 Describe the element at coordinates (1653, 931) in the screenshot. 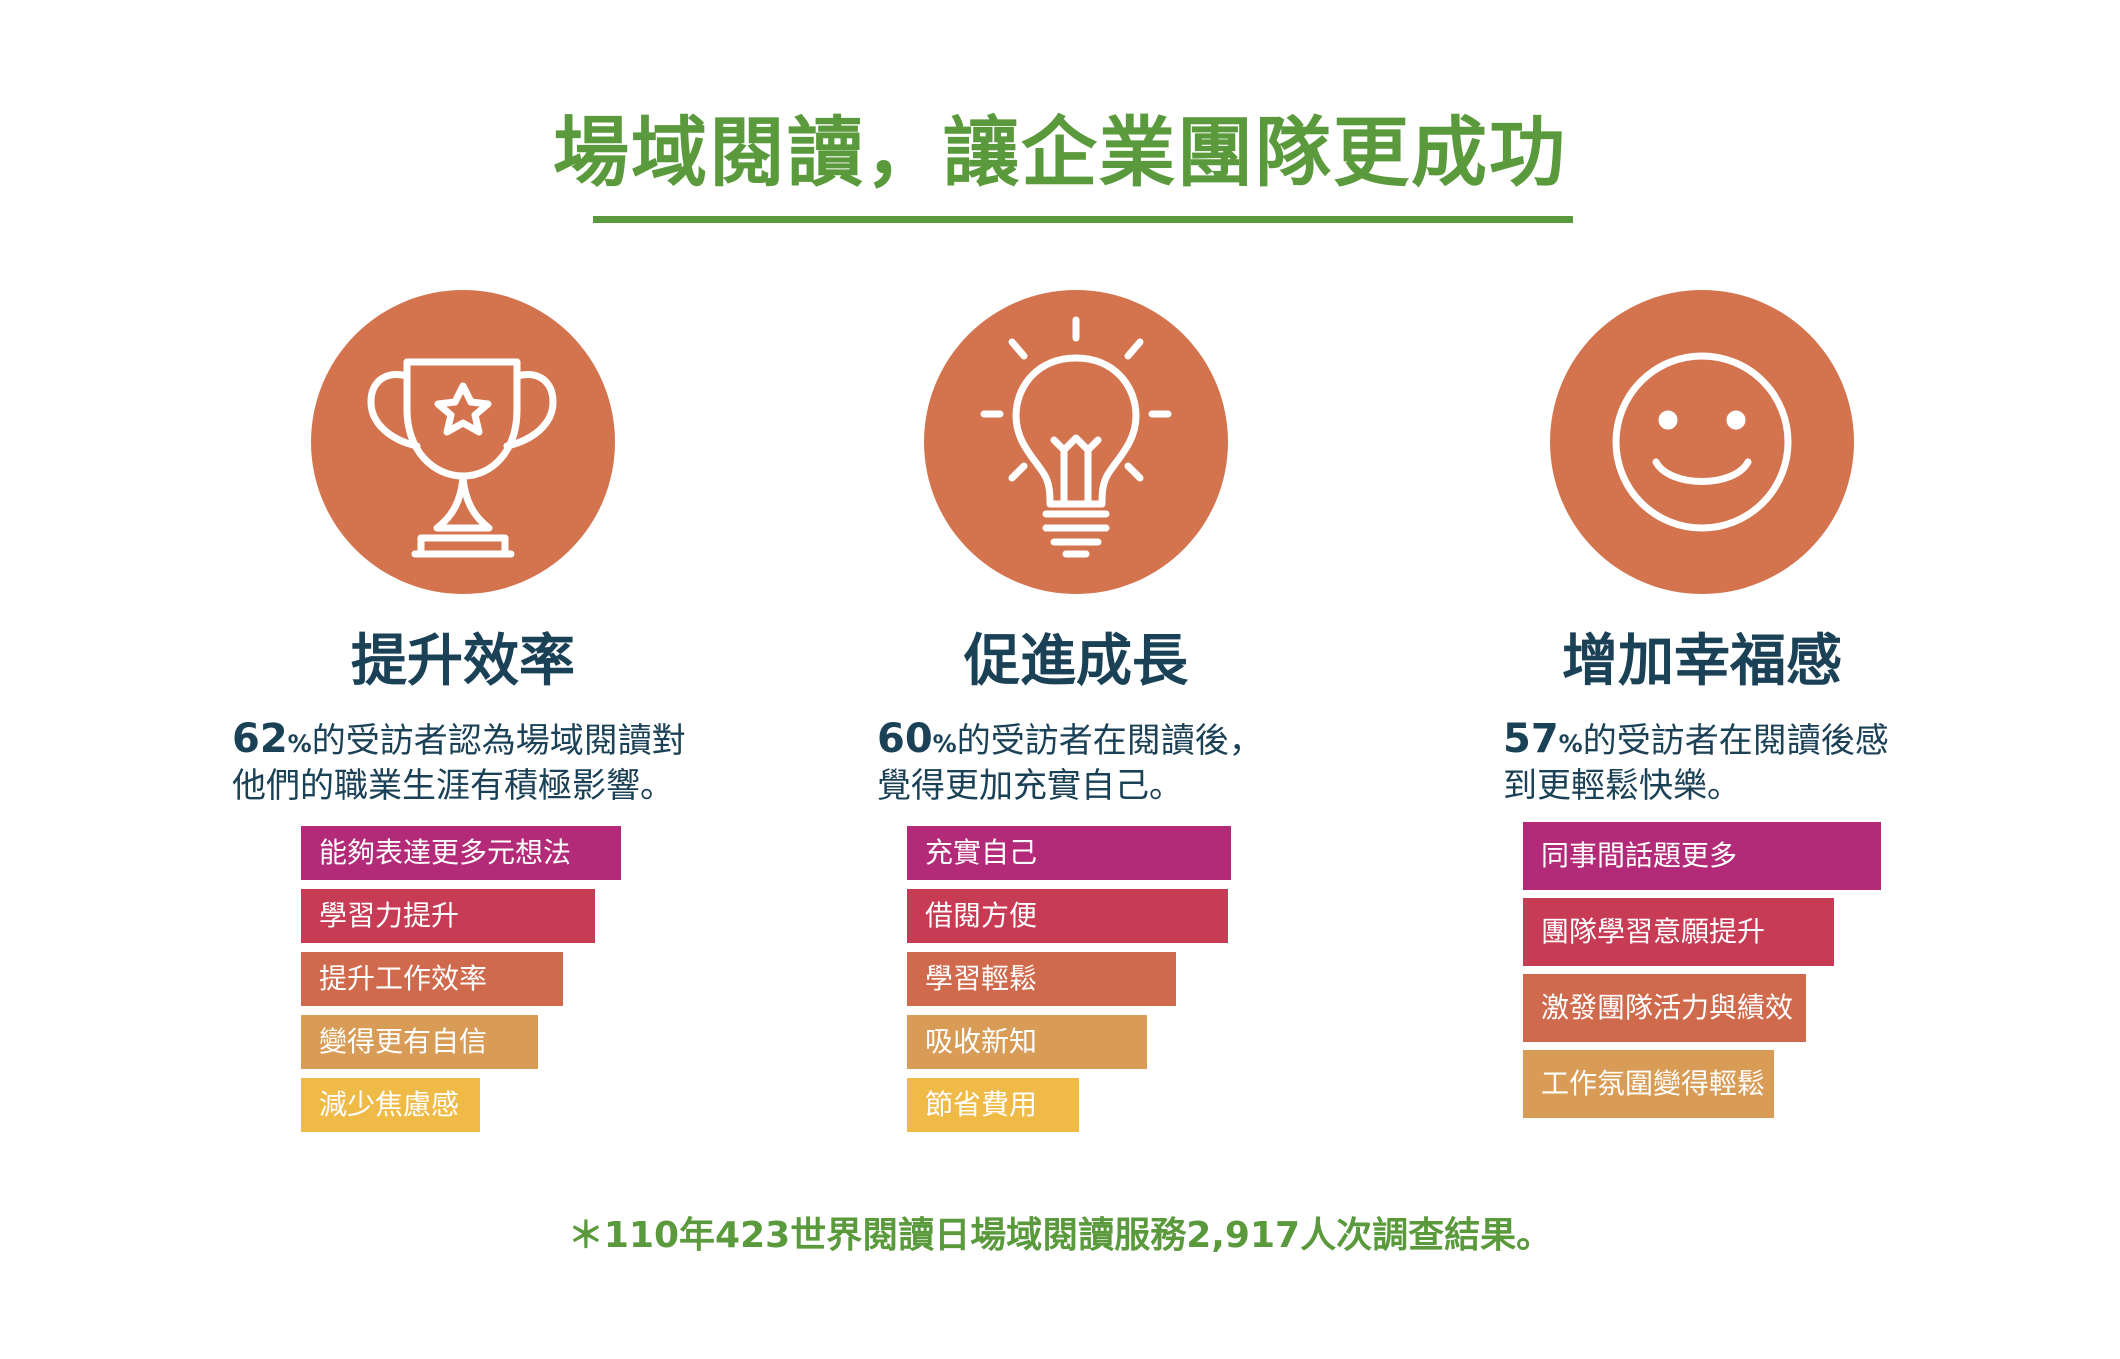

I see `bar-label: 團隊學習意願提升` at that location.